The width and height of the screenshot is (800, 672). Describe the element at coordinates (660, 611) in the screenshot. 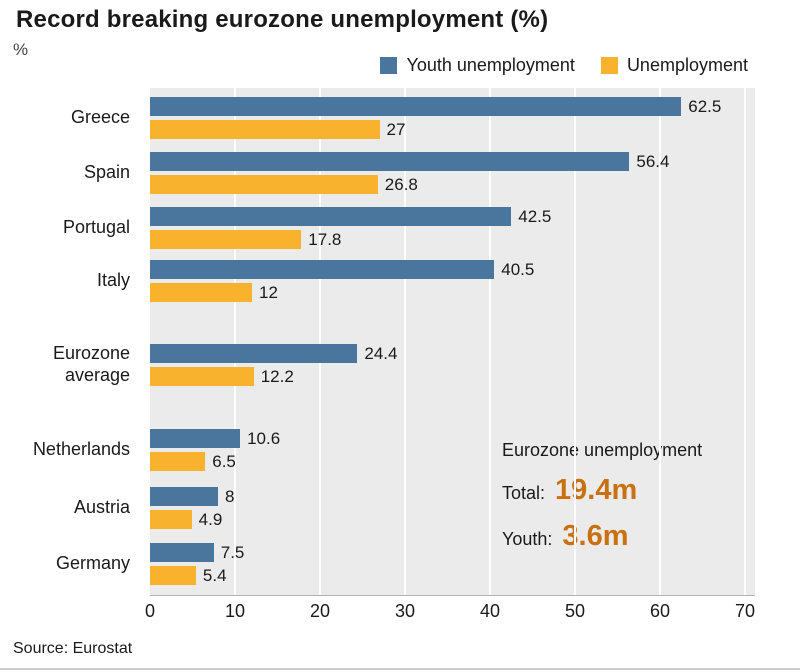

I see `x-tick-label: 60` at that location.